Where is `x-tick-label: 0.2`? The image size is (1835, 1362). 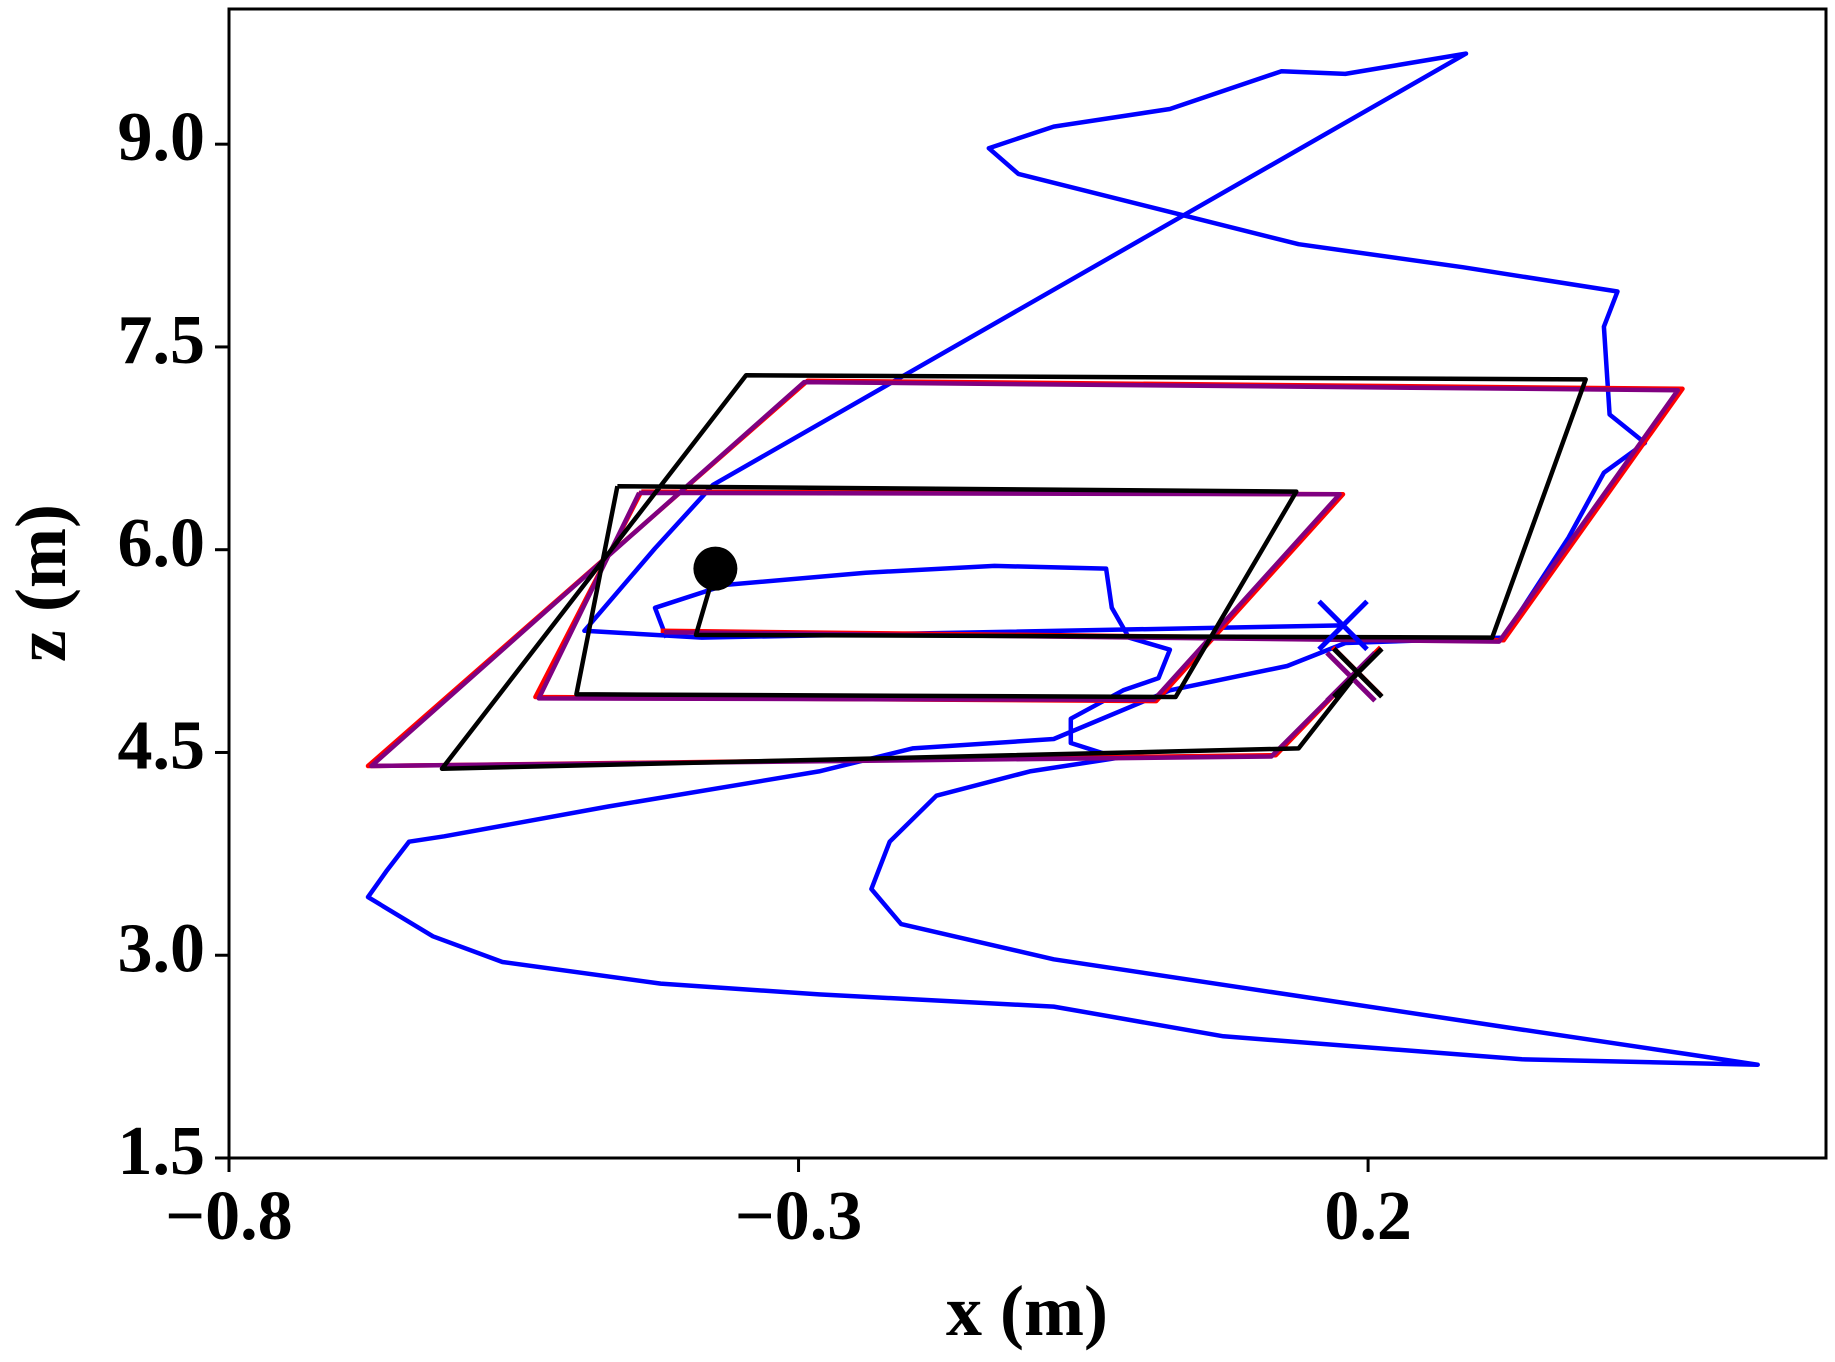
x-tick-label: 0.2 is located at coordinates (1368, 1216).